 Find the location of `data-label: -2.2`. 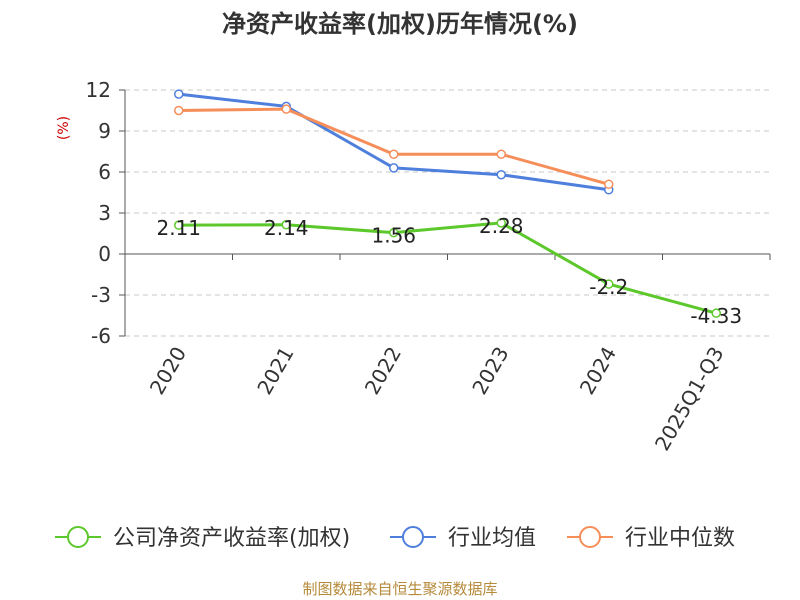

data-label: -2.2 is located at coordinates (608, 287).